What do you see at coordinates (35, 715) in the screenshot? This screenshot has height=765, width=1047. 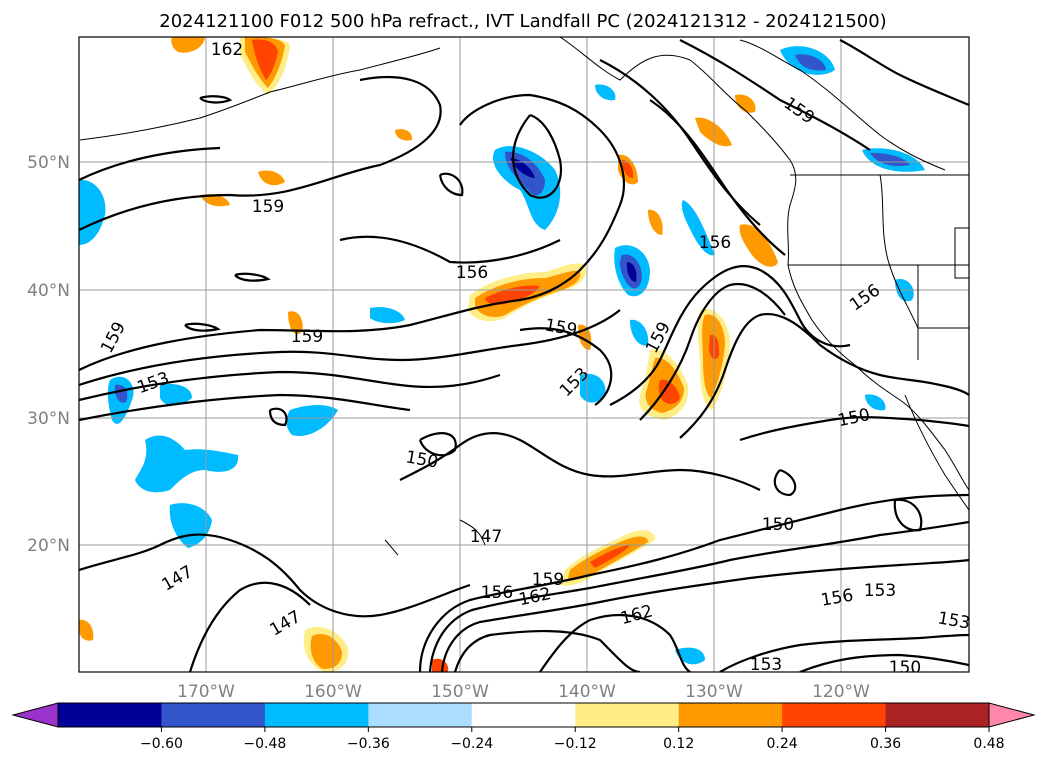 I see `colorbar-extend-low` at bounding box center [35, 715].